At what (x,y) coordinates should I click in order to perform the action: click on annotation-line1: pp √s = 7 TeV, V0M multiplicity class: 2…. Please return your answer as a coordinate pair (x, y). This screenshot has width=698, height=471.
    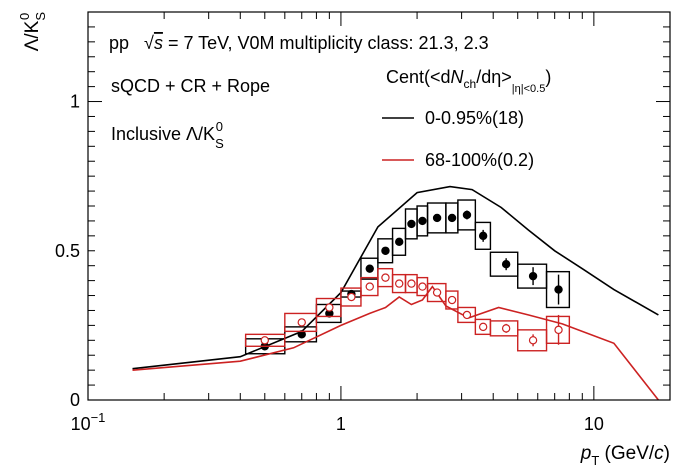
    Looking at the image, I should click on (299, 43).